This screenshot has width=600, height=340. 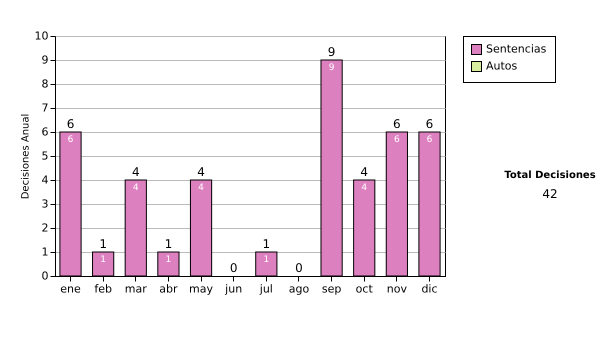 I want to click on total-label: 9, so click(x=332, y=52).